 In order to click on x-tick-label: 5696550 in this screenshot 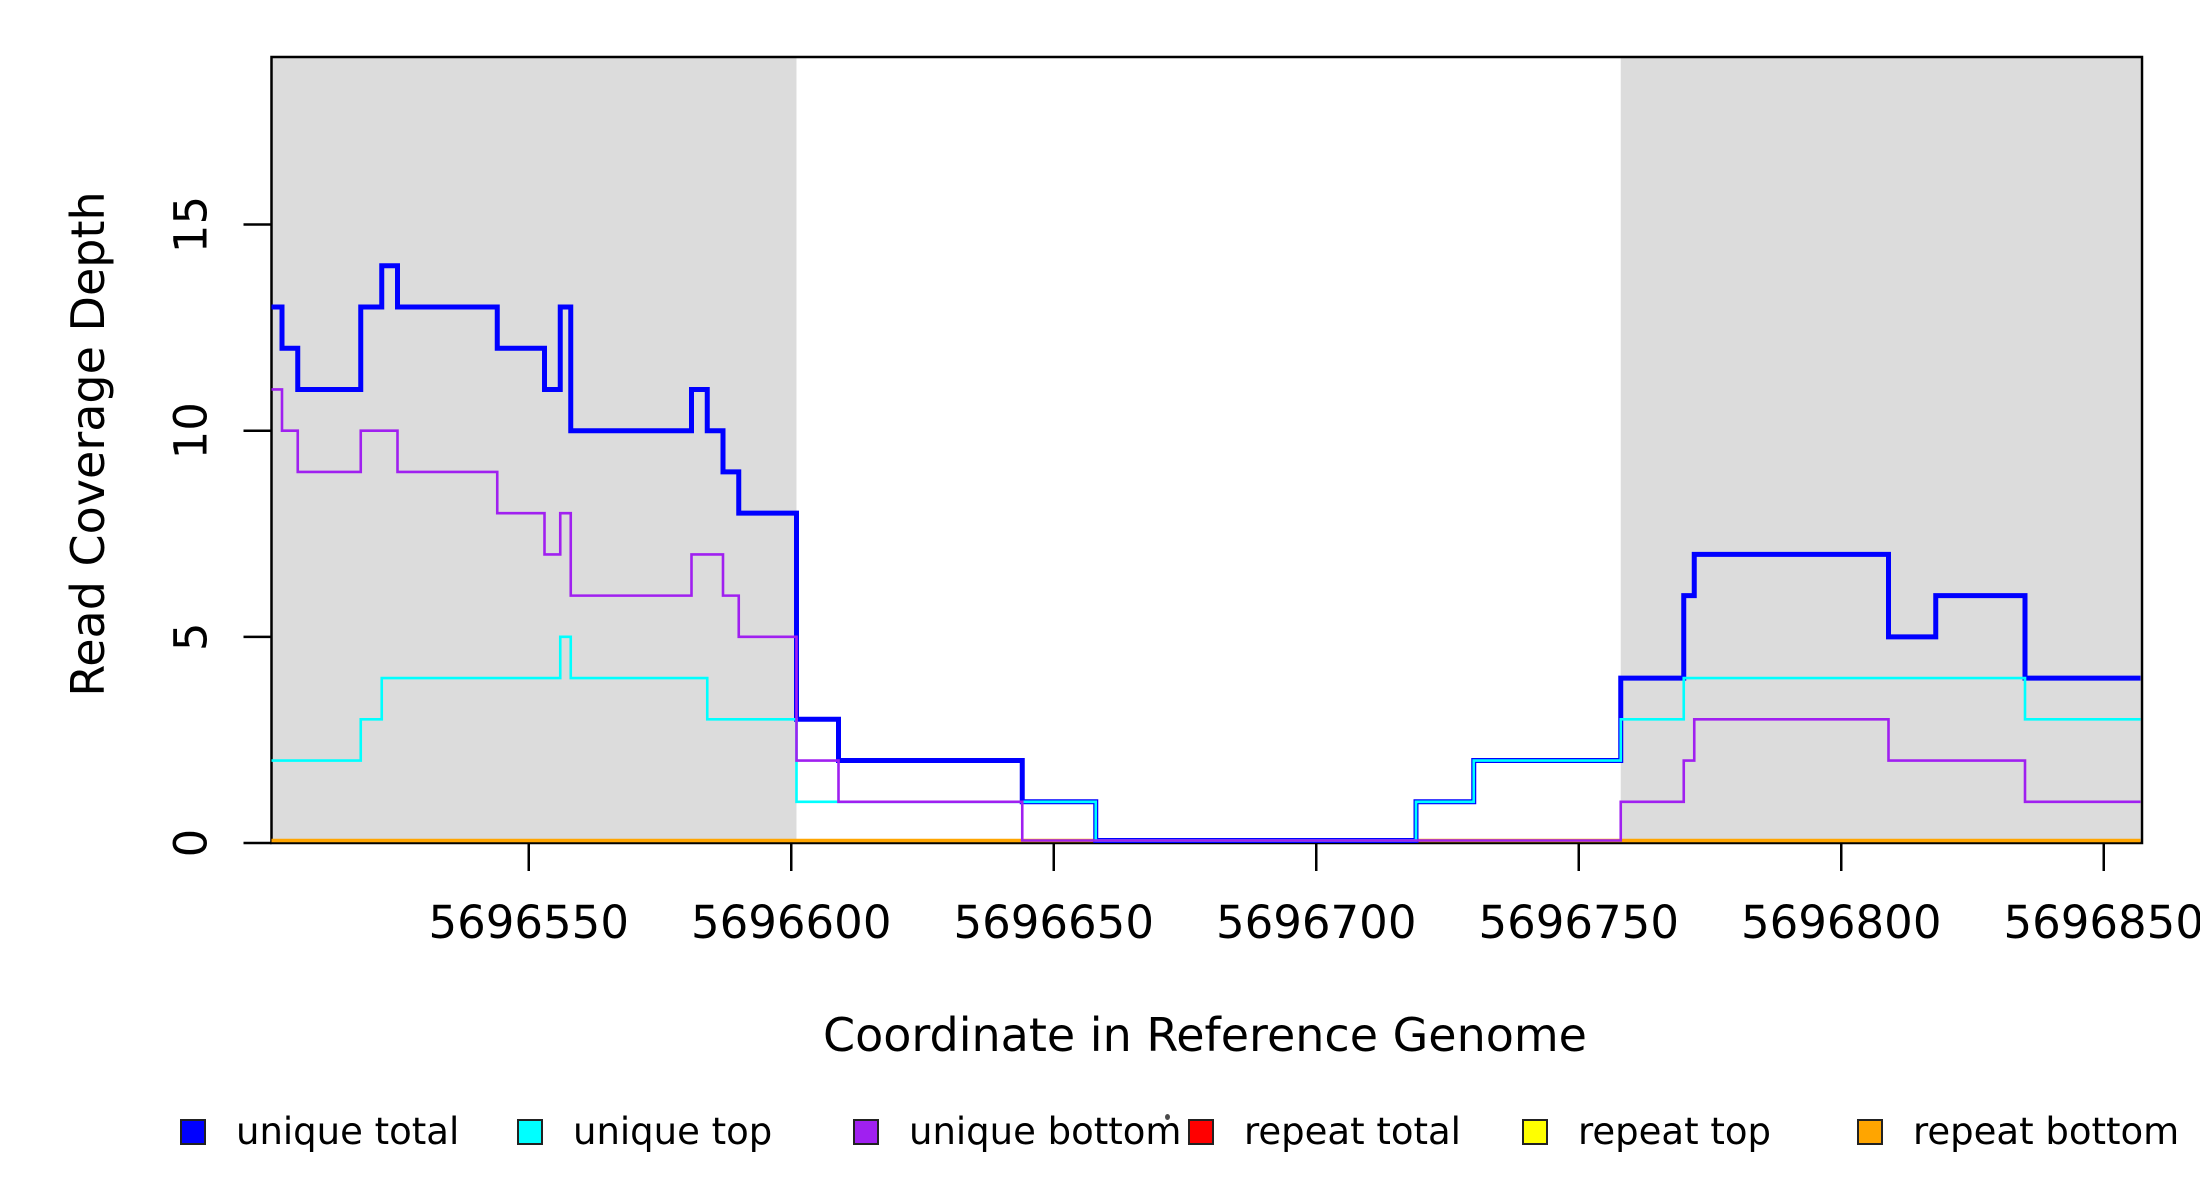, I will do `click(529, 922)`.